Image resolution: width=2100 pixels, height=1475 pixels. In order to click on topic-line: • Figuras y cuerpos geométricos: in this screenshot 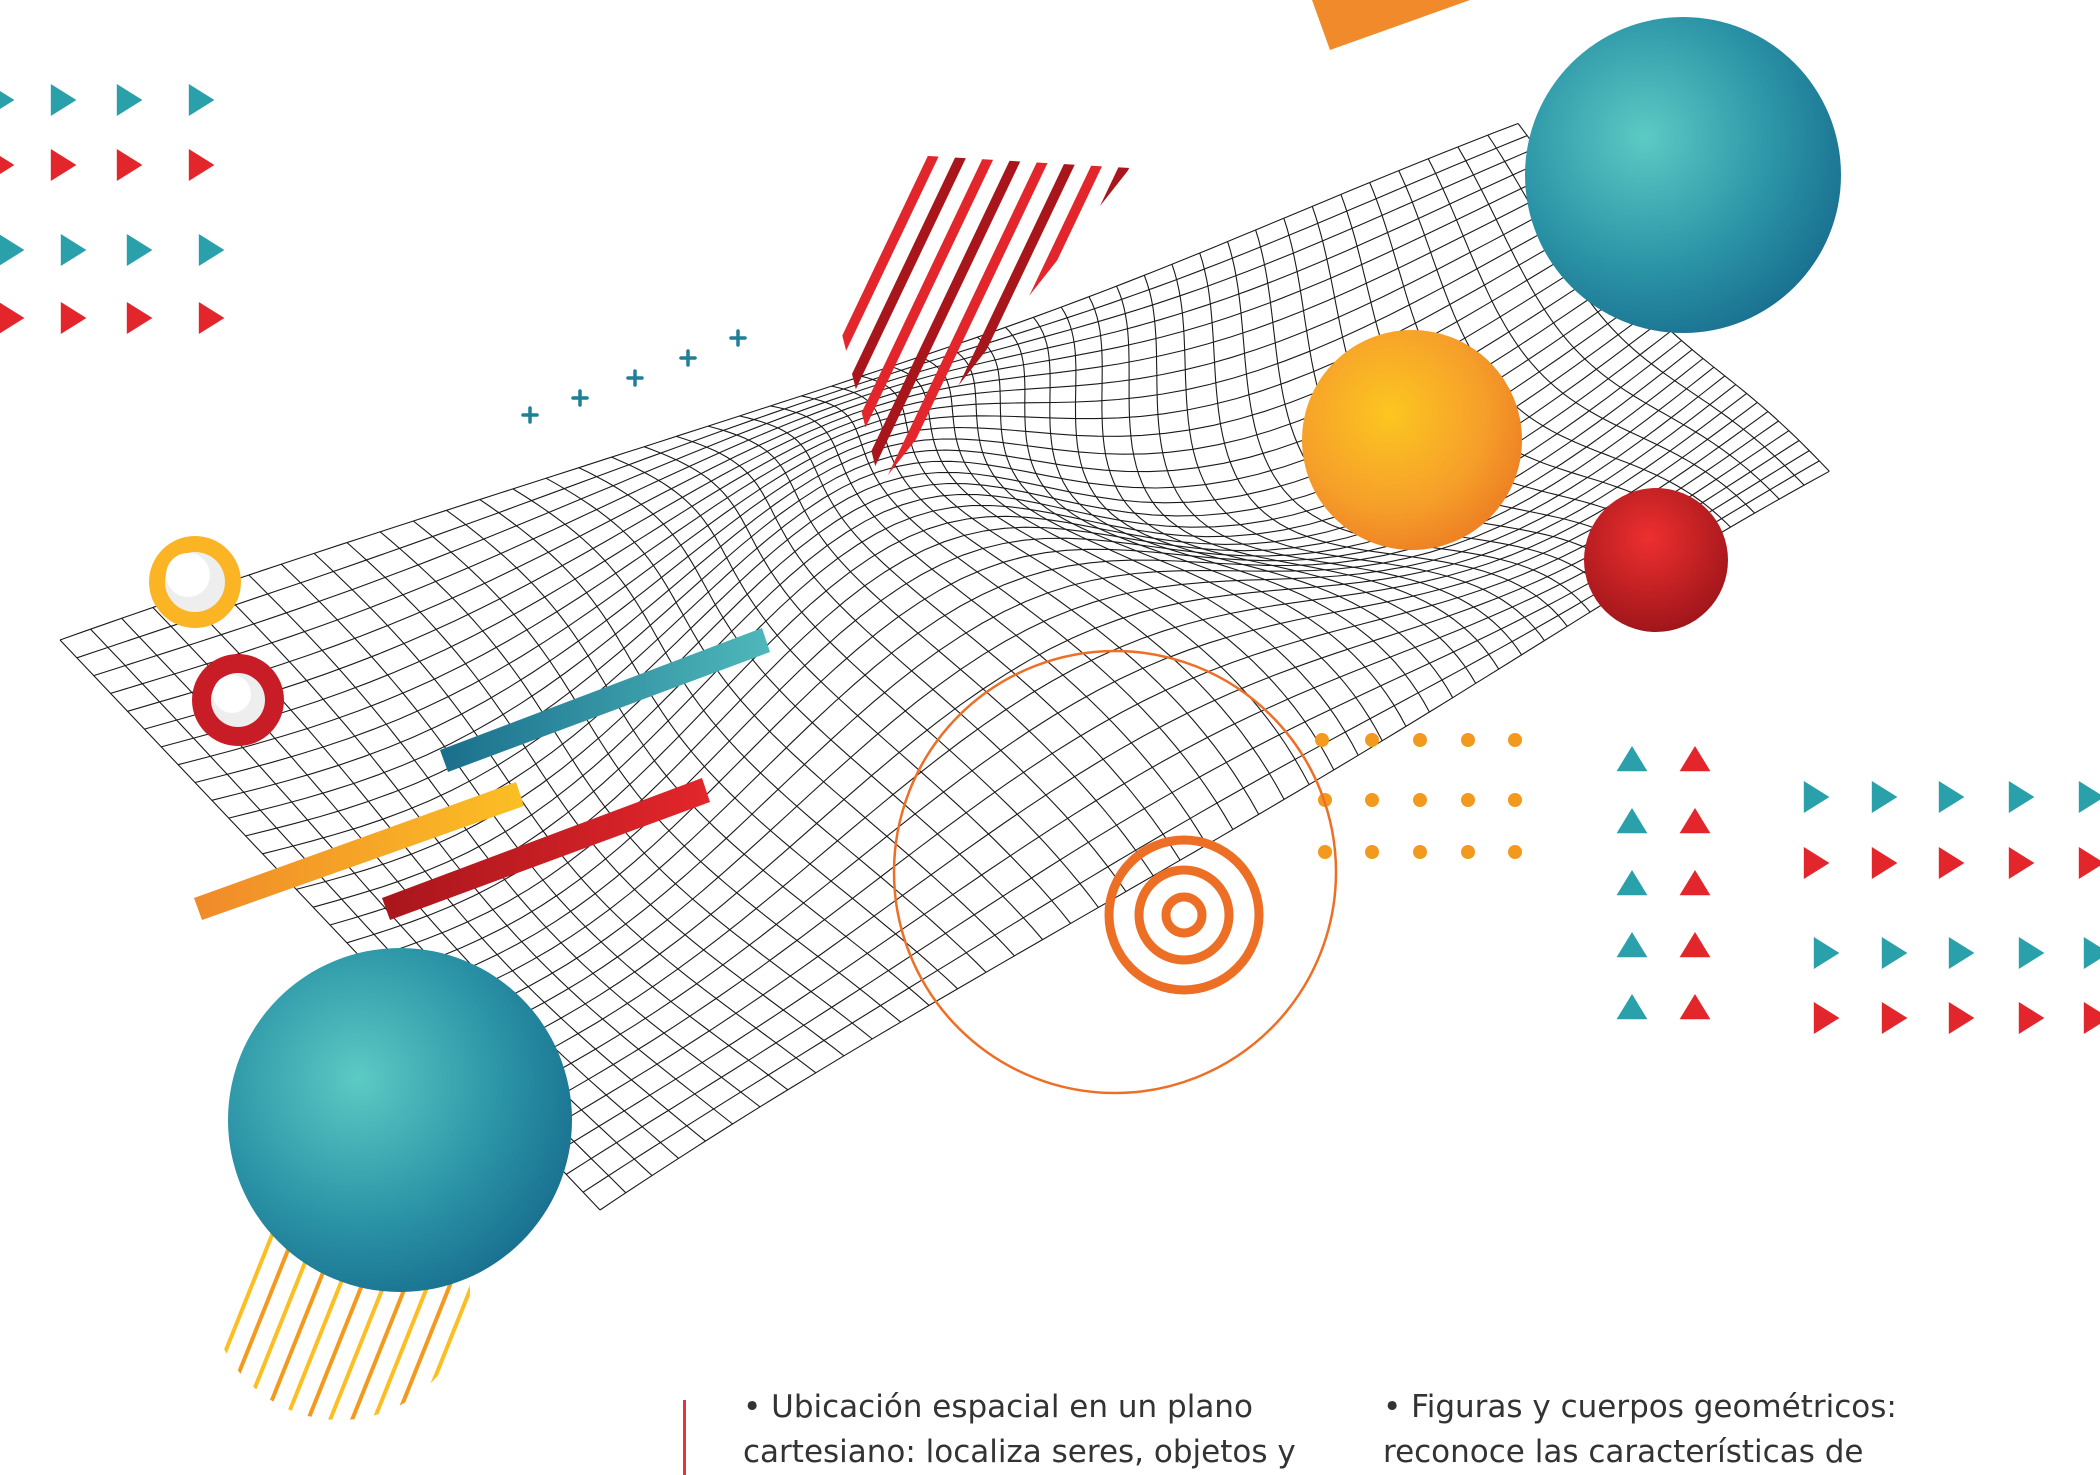, I will do `click(1640, 1407)`.